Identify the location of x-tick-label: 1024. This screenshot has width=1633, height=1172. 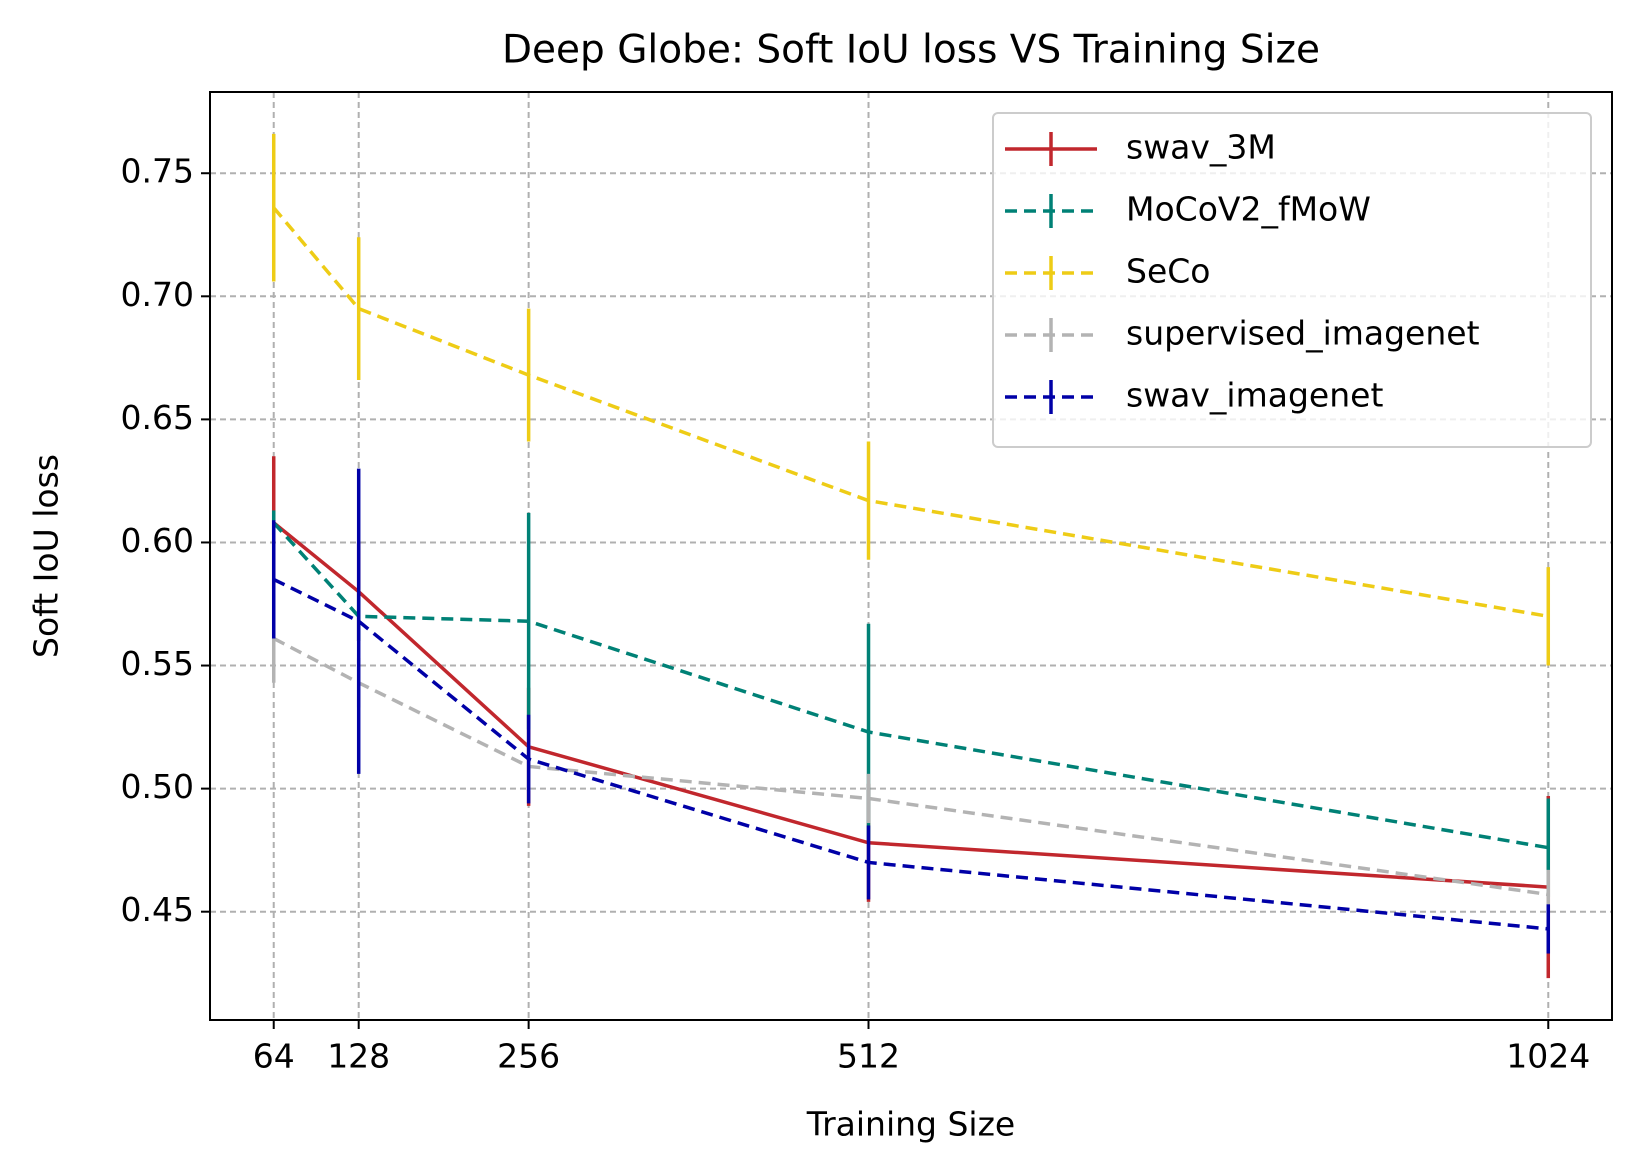
(1548, 1056).